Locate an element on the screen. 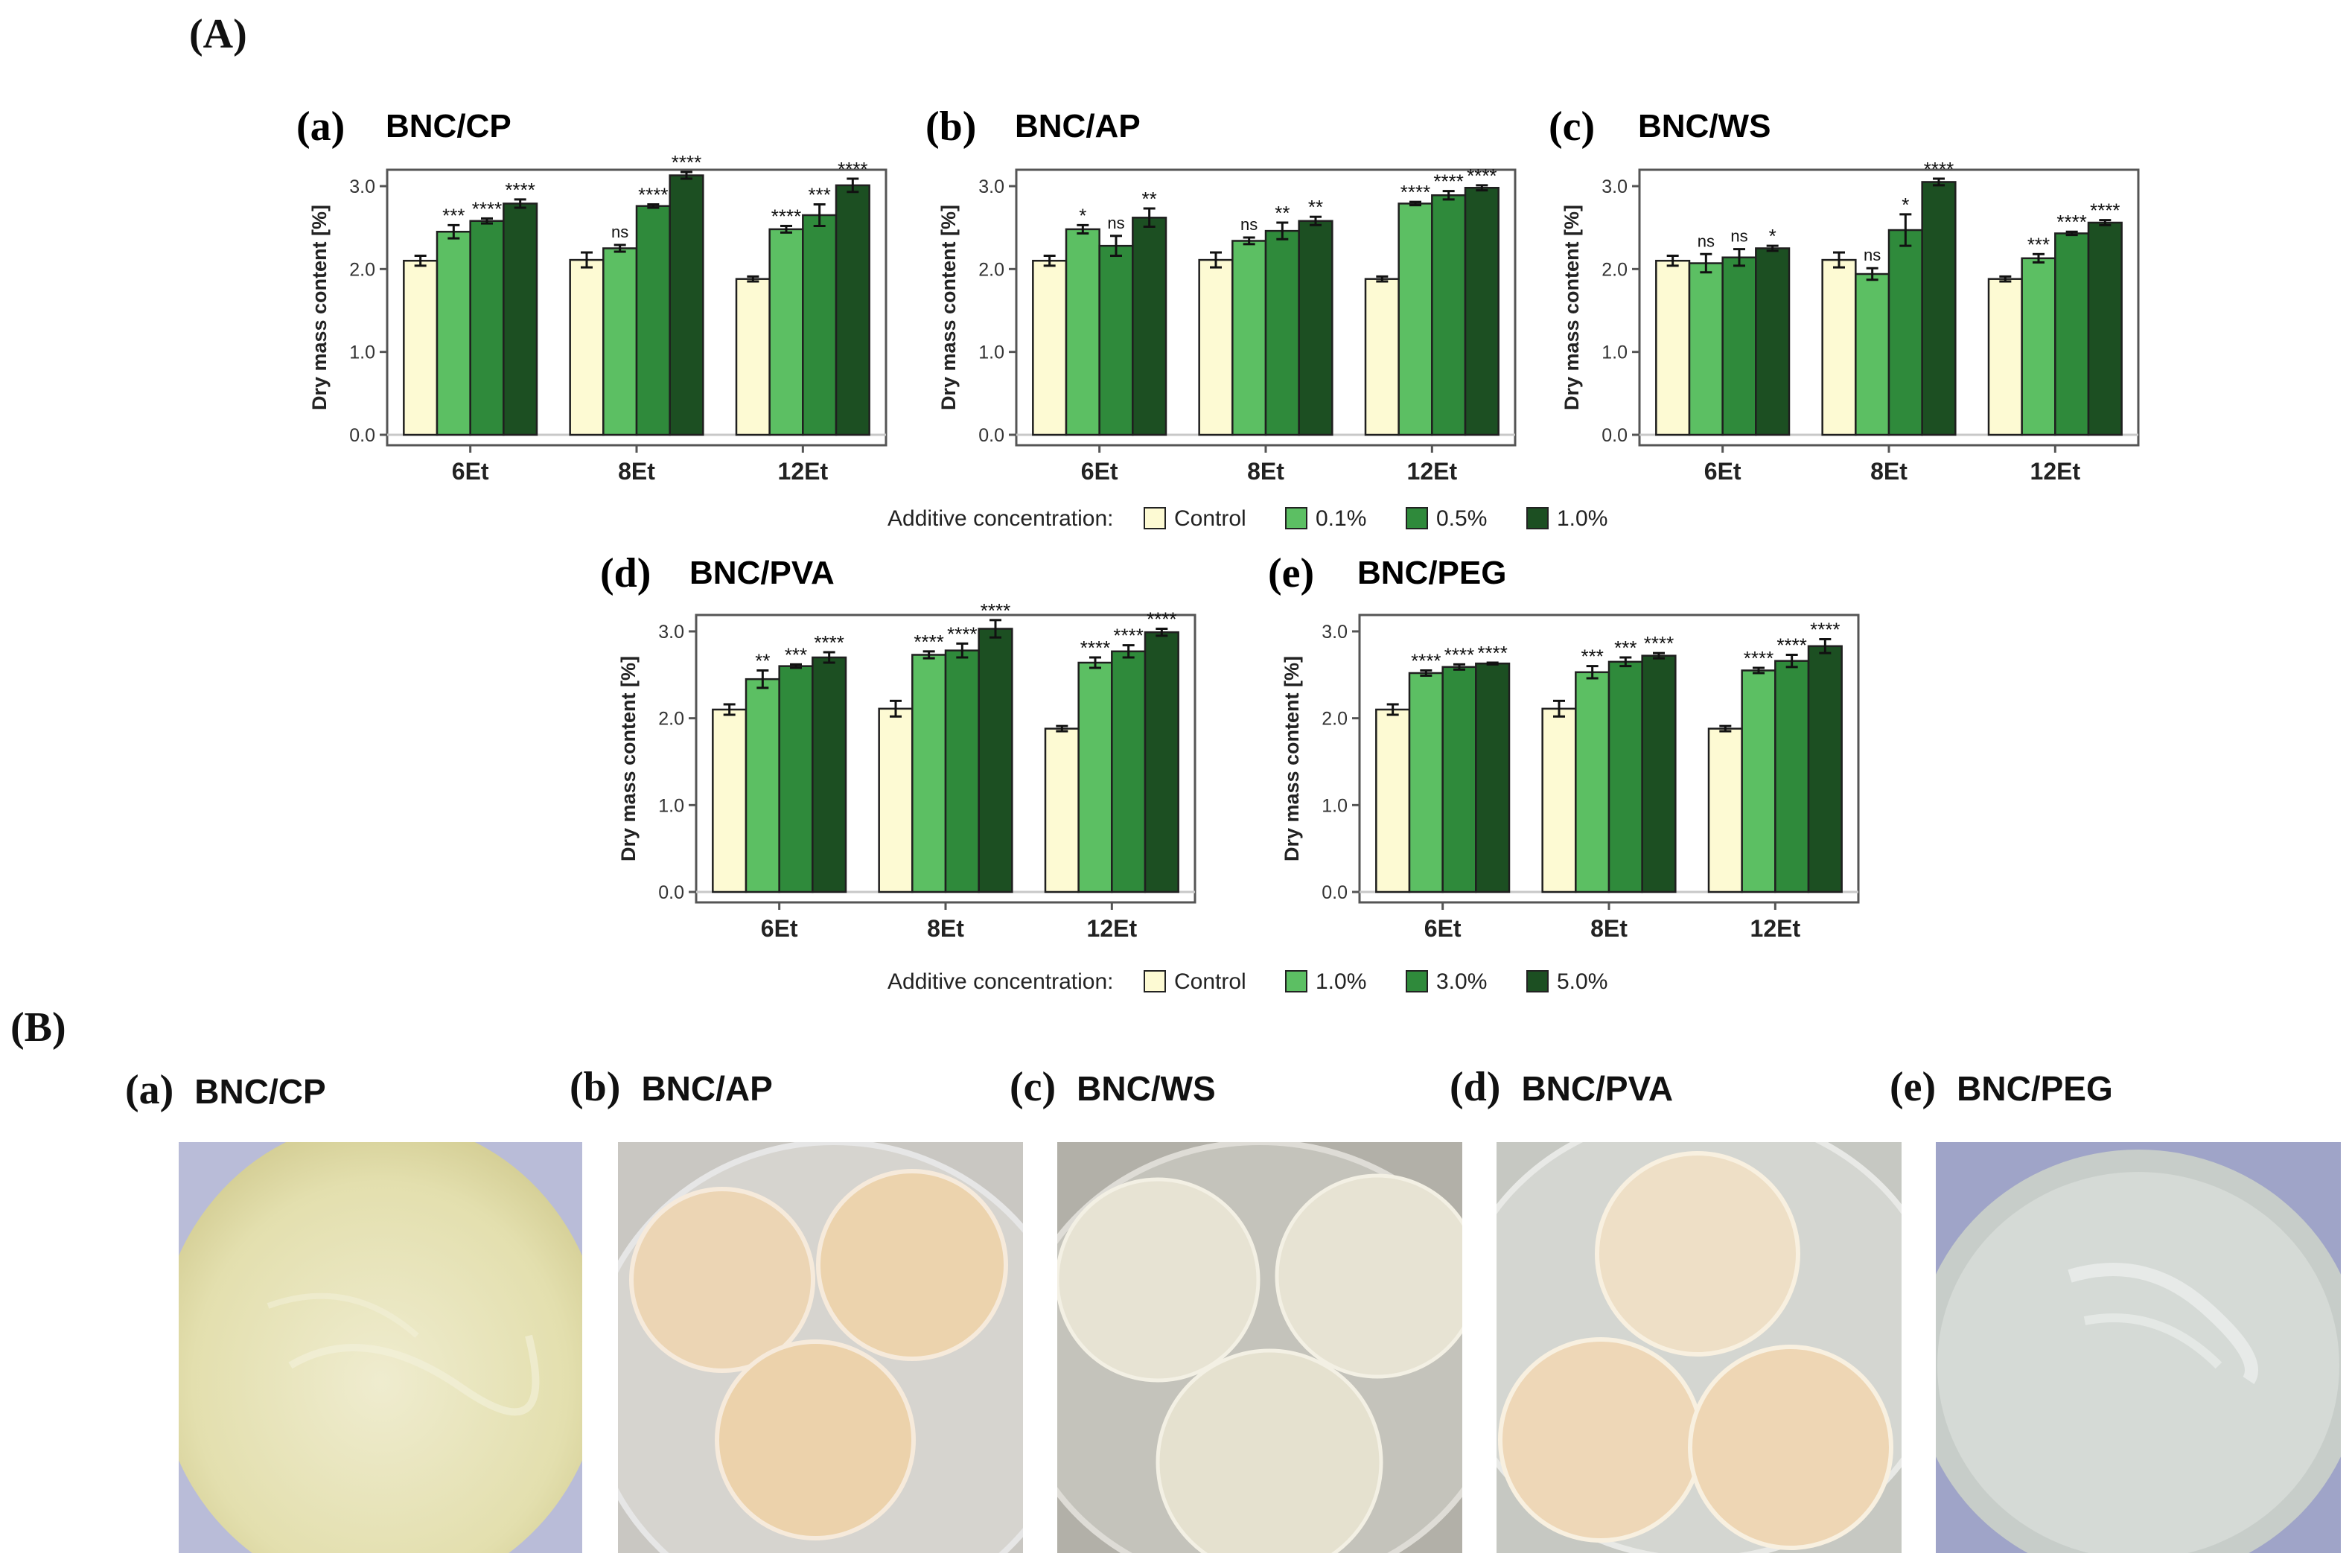  photo-label-b: (b) BNC/AP is located at coordinates (671, 1087).